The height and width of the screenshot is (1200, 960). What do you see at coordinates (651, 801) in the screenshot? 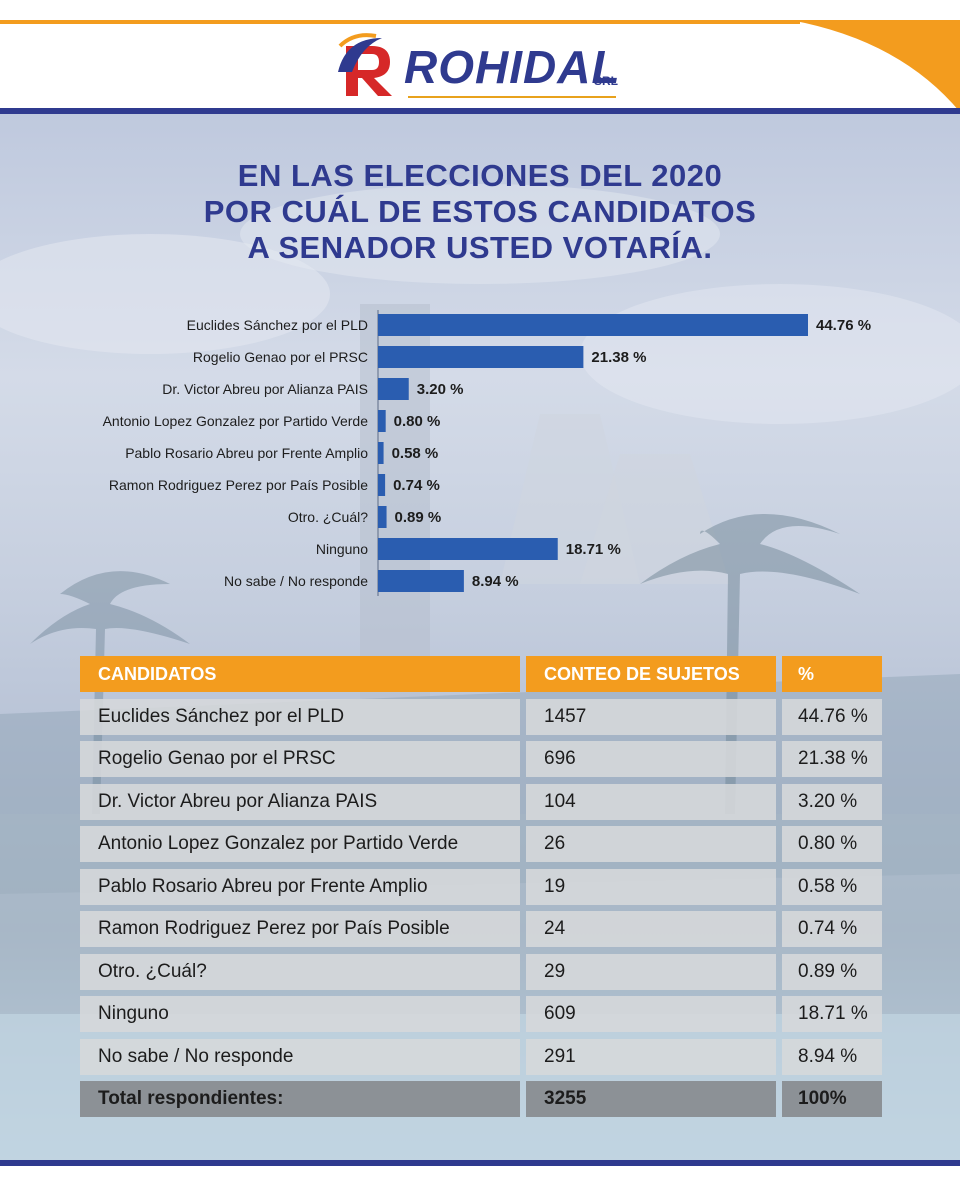
I see `count-cell: 104` at bounding box center [651, 801].